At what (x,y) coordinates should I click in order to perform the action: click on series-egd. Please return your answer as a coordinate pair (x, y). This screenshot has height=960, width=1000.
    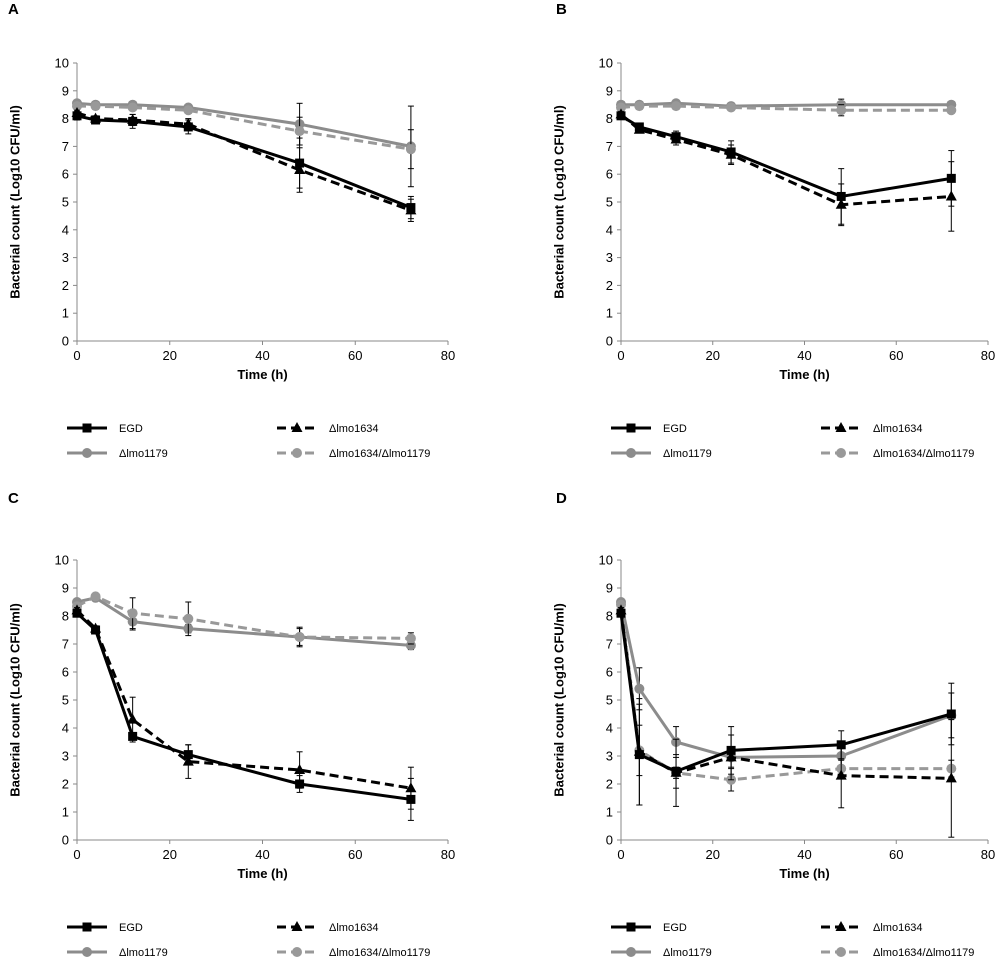
    Looking at the image, I should click on (786, 168).